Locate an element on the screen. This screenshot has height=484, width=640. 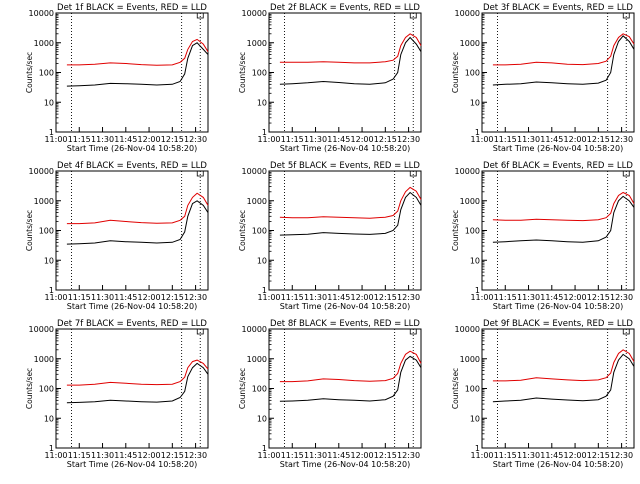
panel-title: Det 4f BLACK = Events, RED = LLD is located at coordinates (132, 166).